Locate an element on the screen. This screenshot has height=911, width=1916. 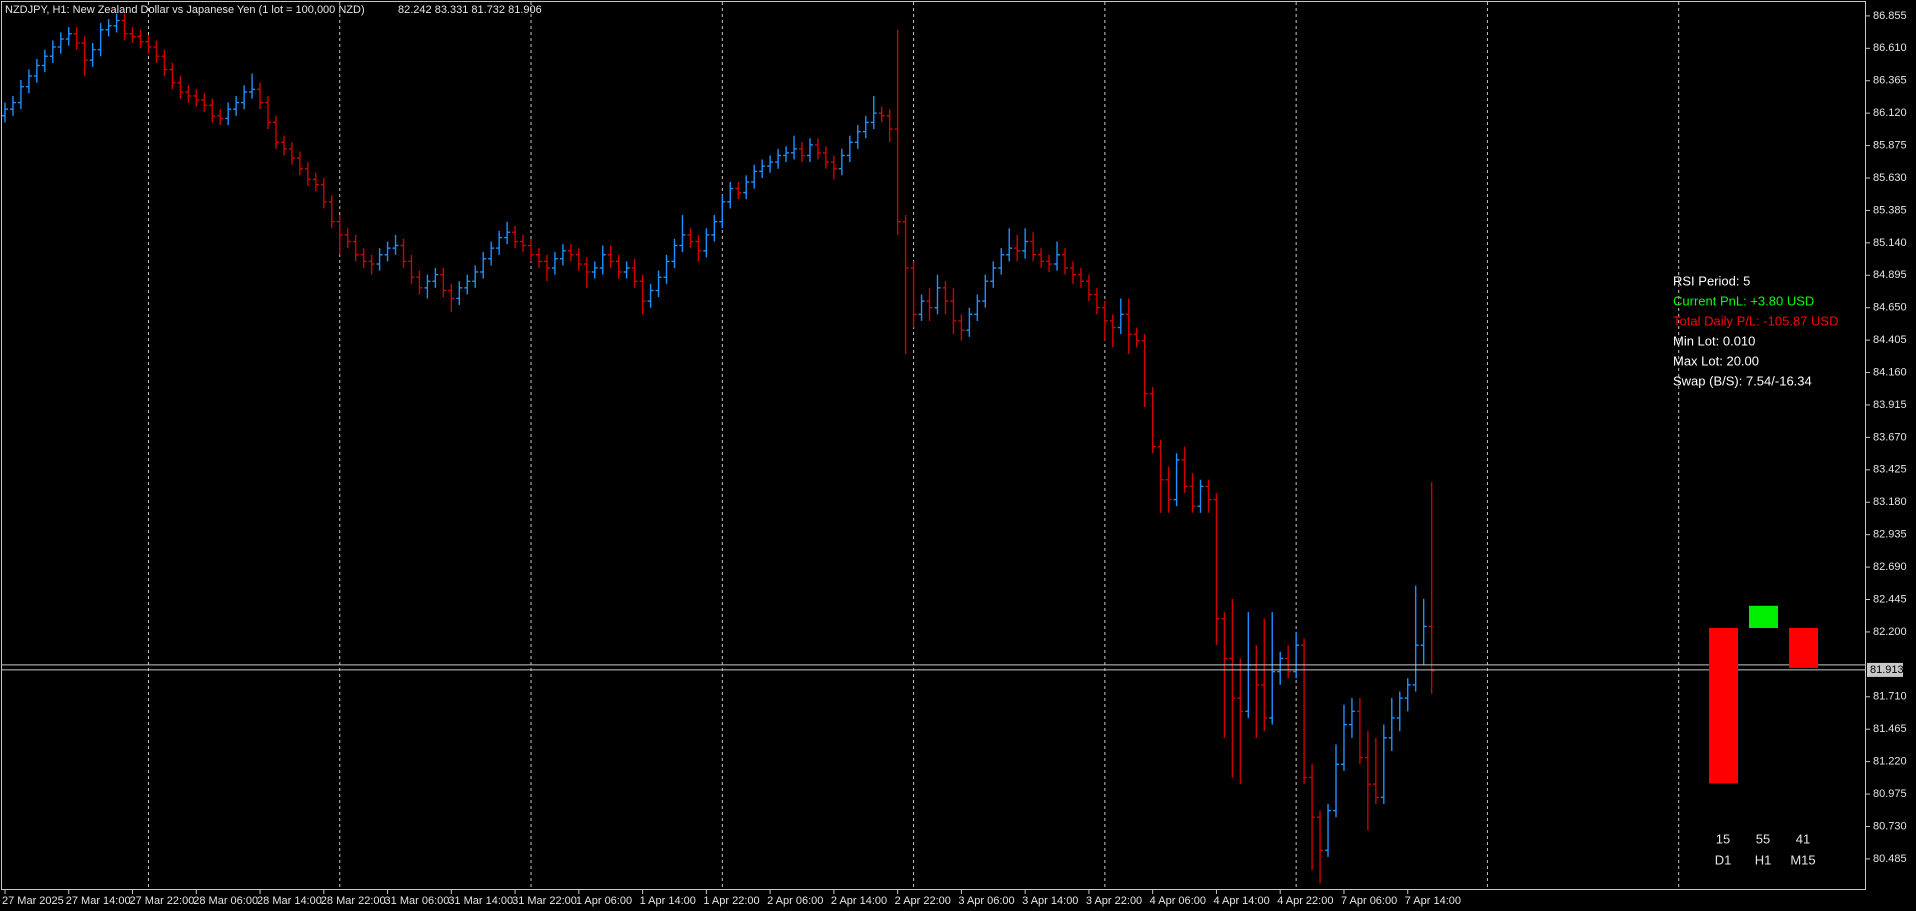
rsi-timeframe: D1 is located at coordinates (1723, 859).